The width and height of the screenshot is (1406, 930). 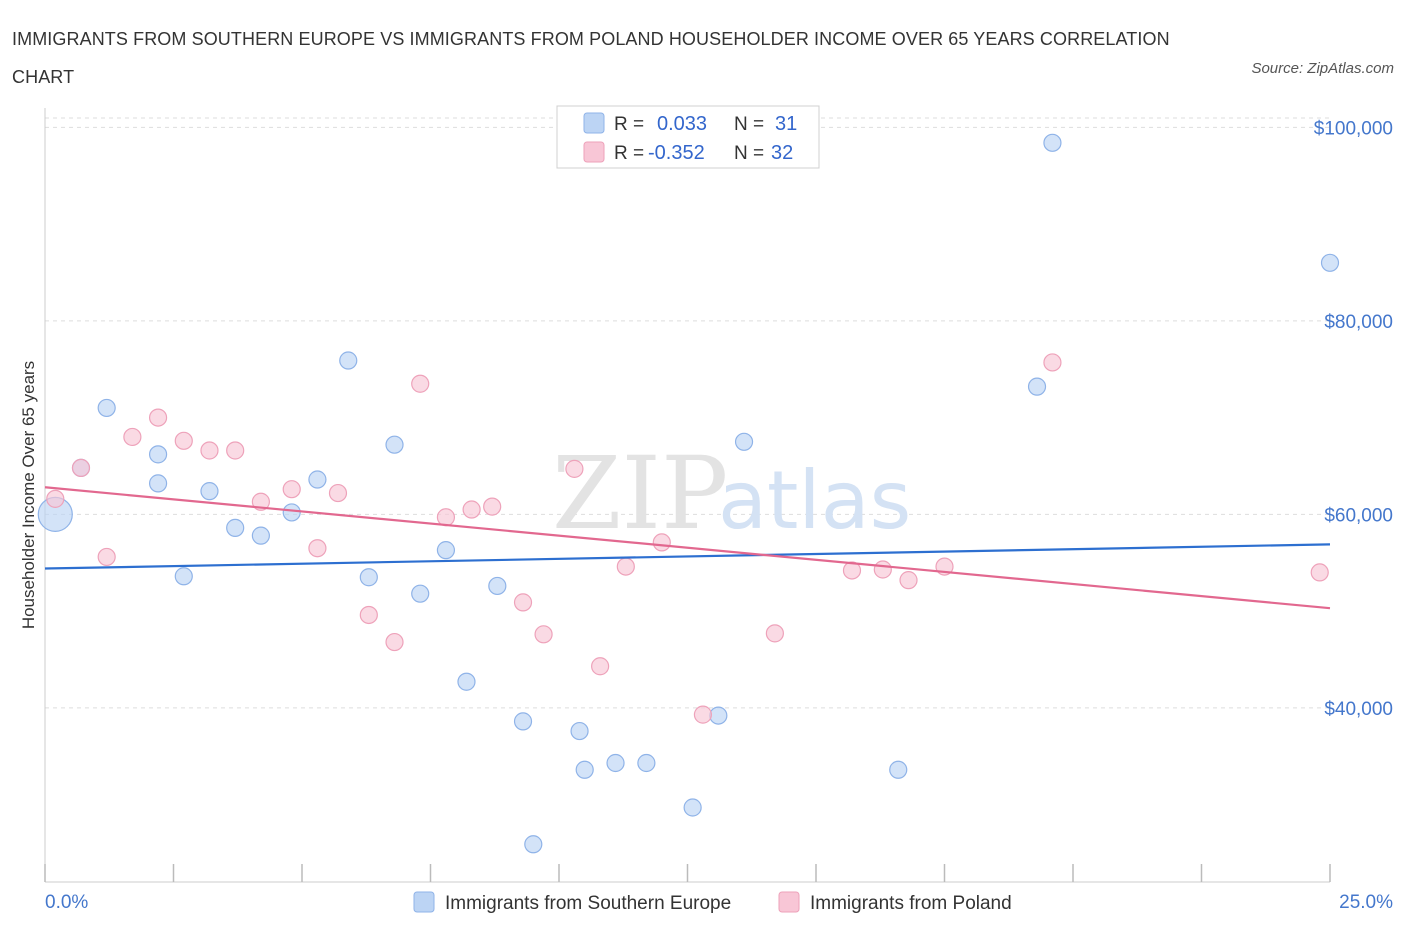 What do you see at coordinates (749, 153) in the screenshot?
I see `stats-n-label-2: N =` at bounding box center [749, 153].